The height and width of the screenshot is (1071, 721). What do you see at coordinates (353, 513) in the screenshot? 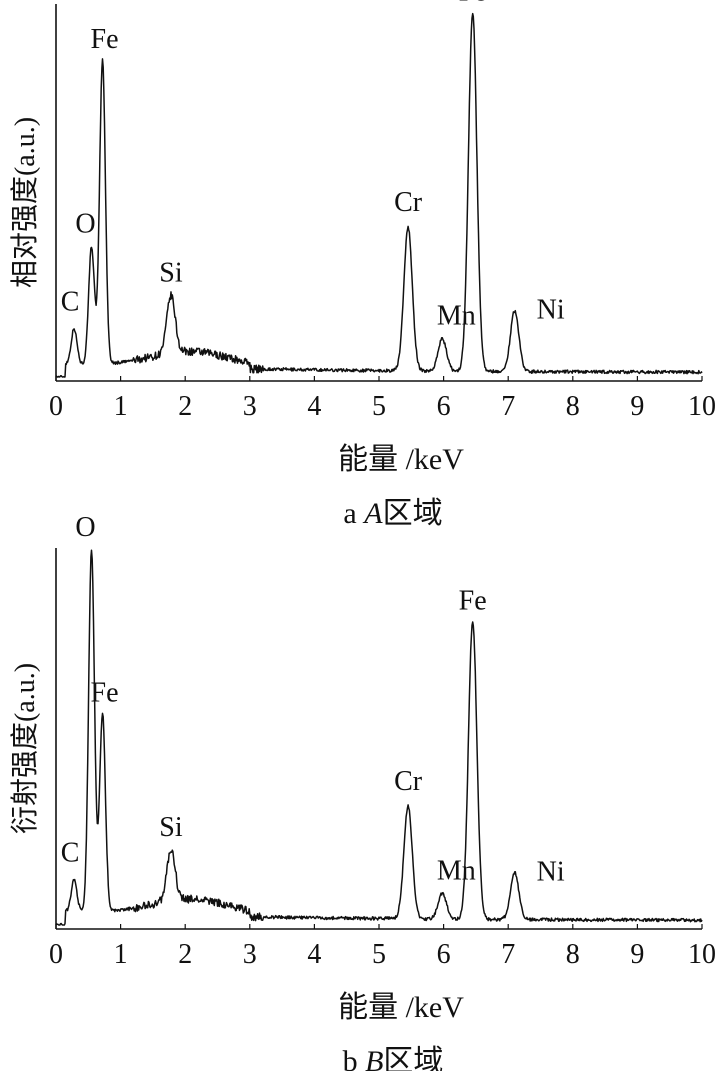
I see `caption-prefix: a` at bounding box center [353, 513].